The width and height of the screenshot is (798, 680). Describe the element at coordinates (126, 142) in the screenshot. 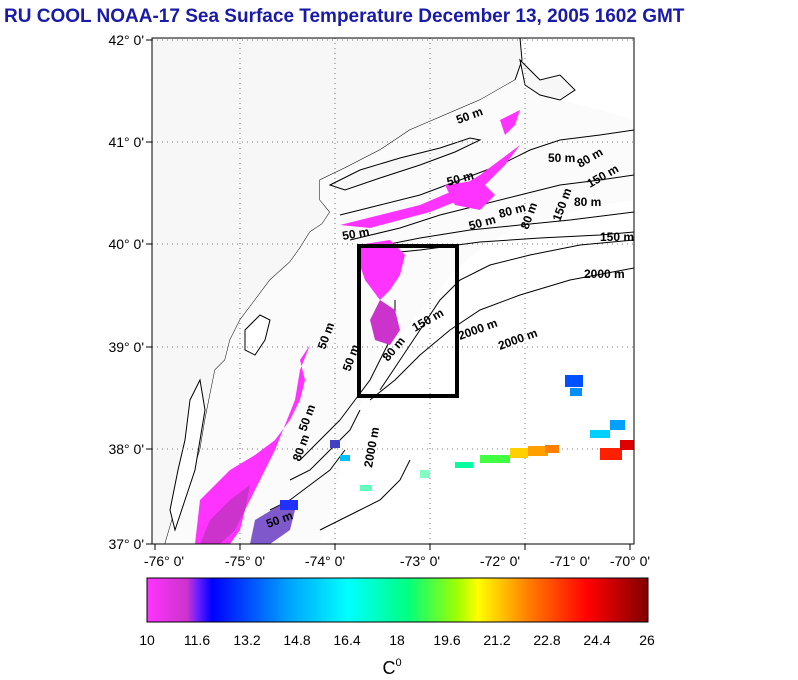

I see `lat-label: 41° 0'` at that location.